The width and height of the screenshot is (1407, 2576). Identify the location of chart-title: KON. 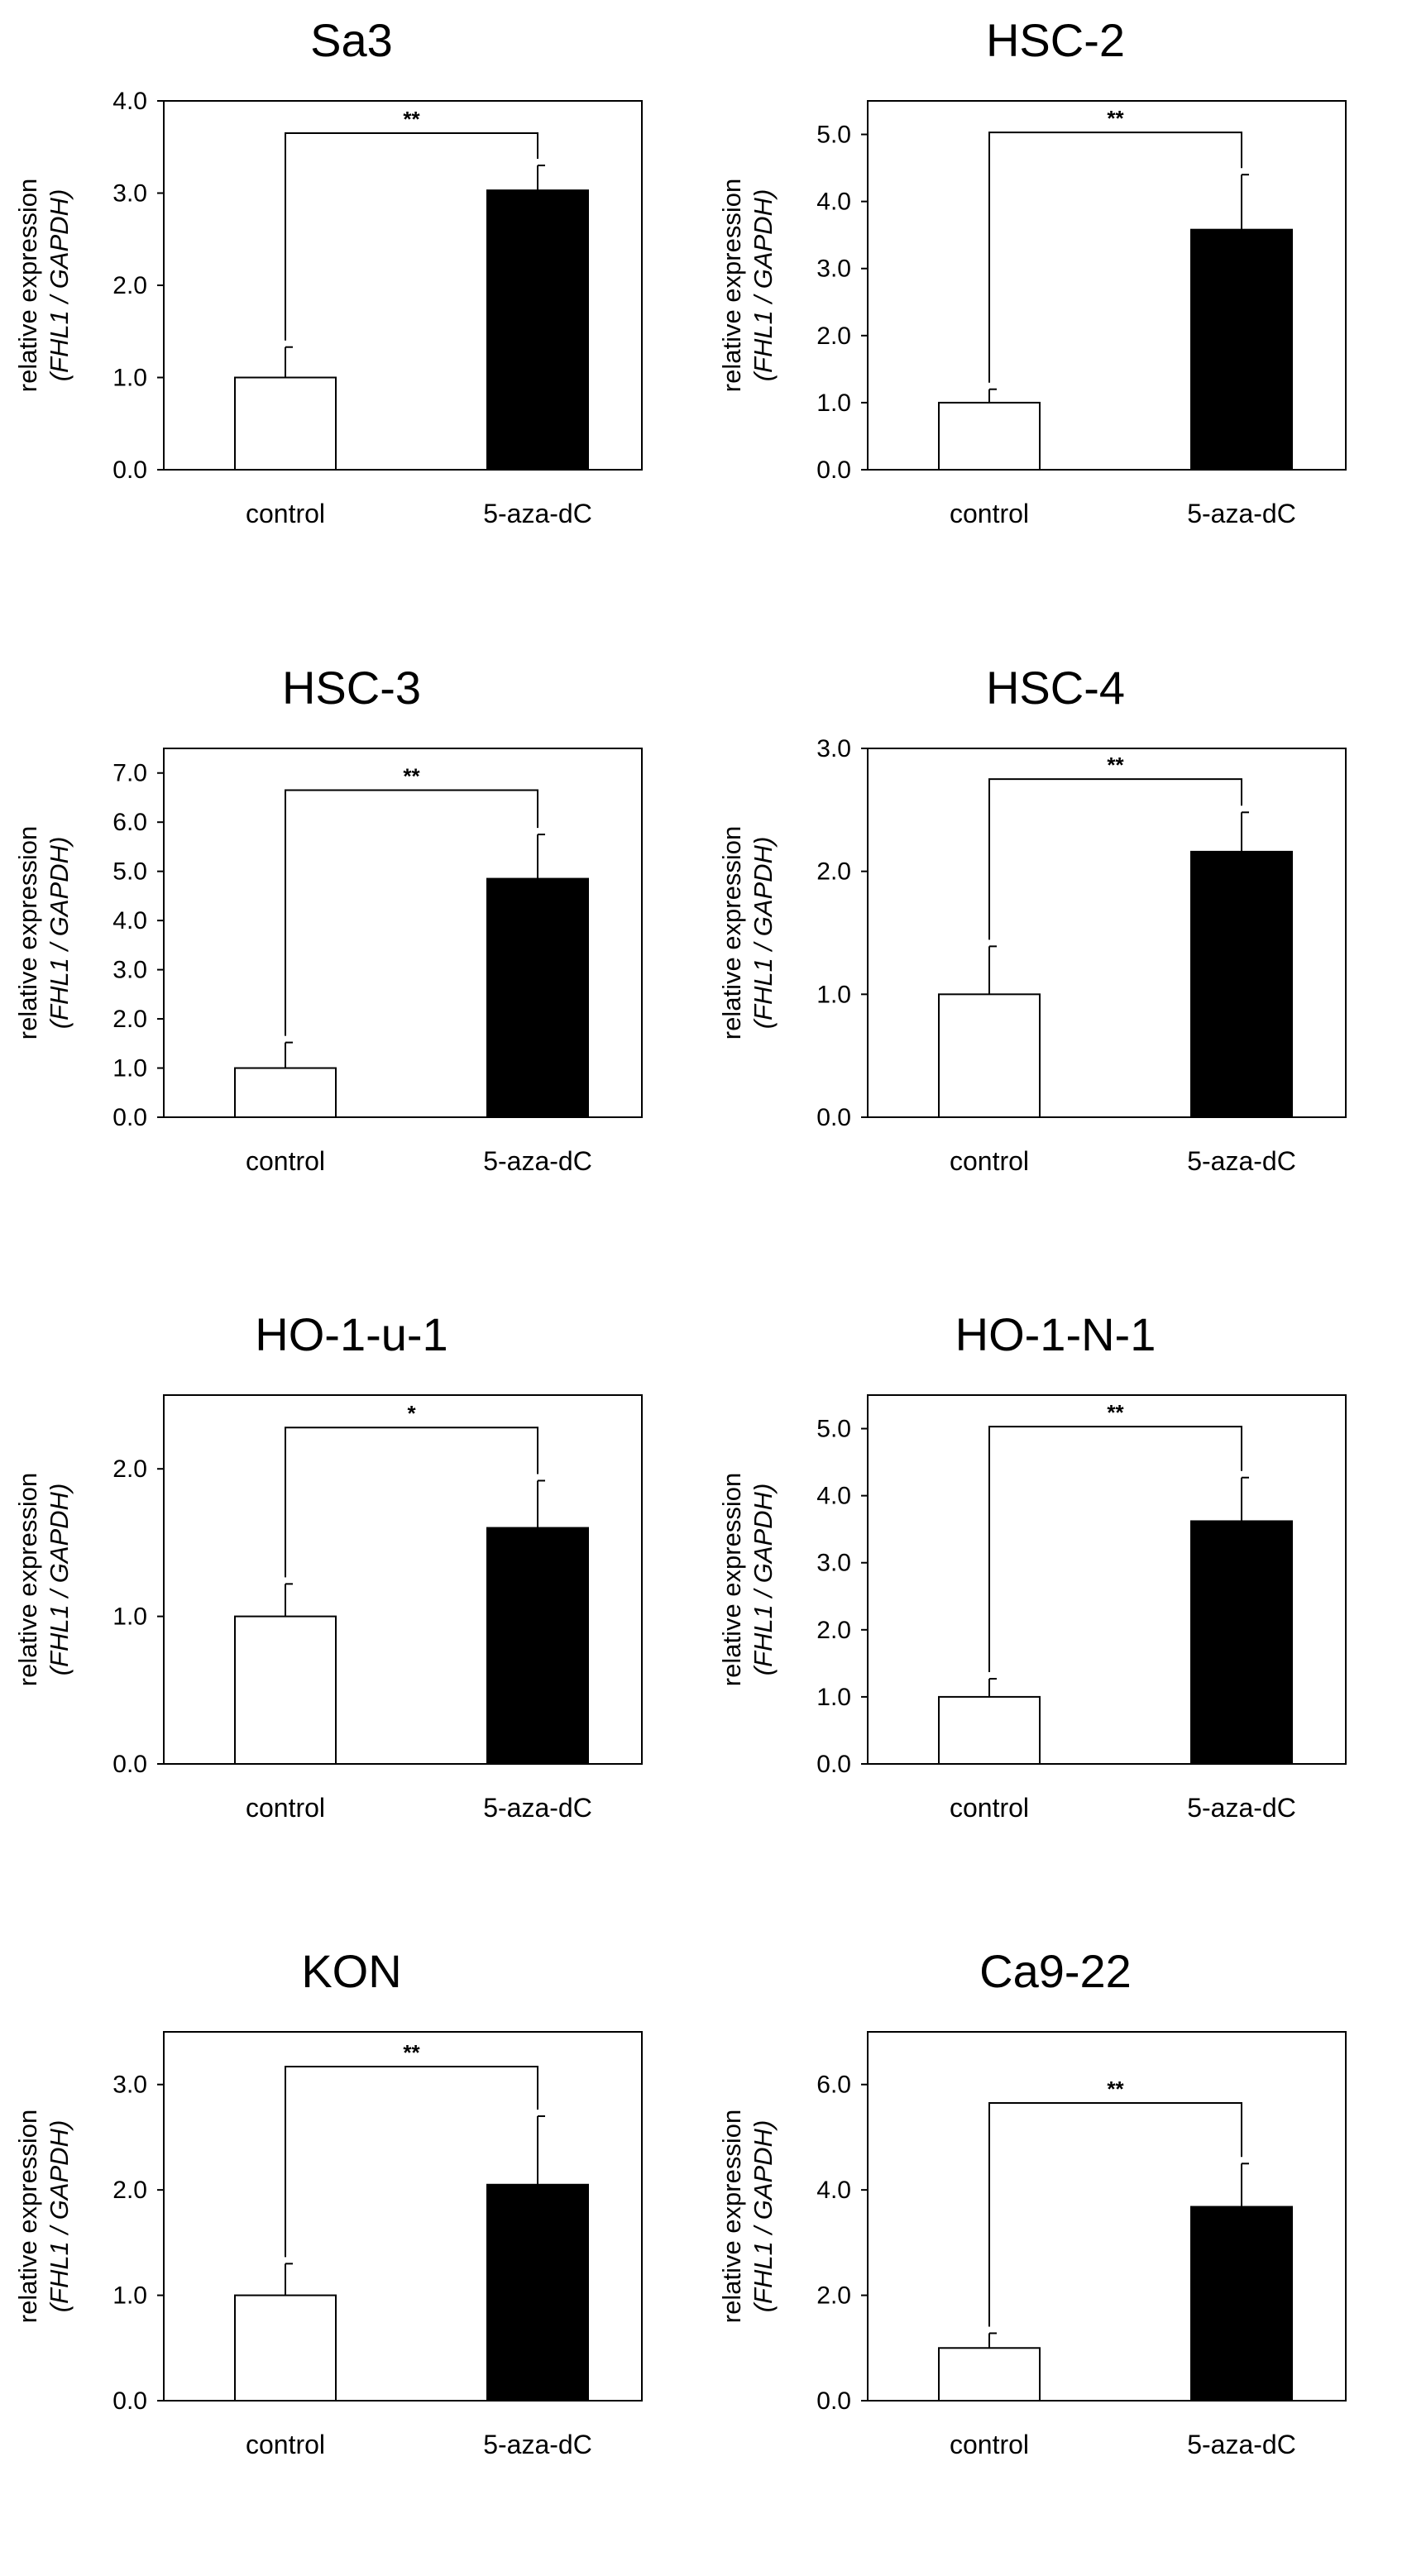
(351, 1971).